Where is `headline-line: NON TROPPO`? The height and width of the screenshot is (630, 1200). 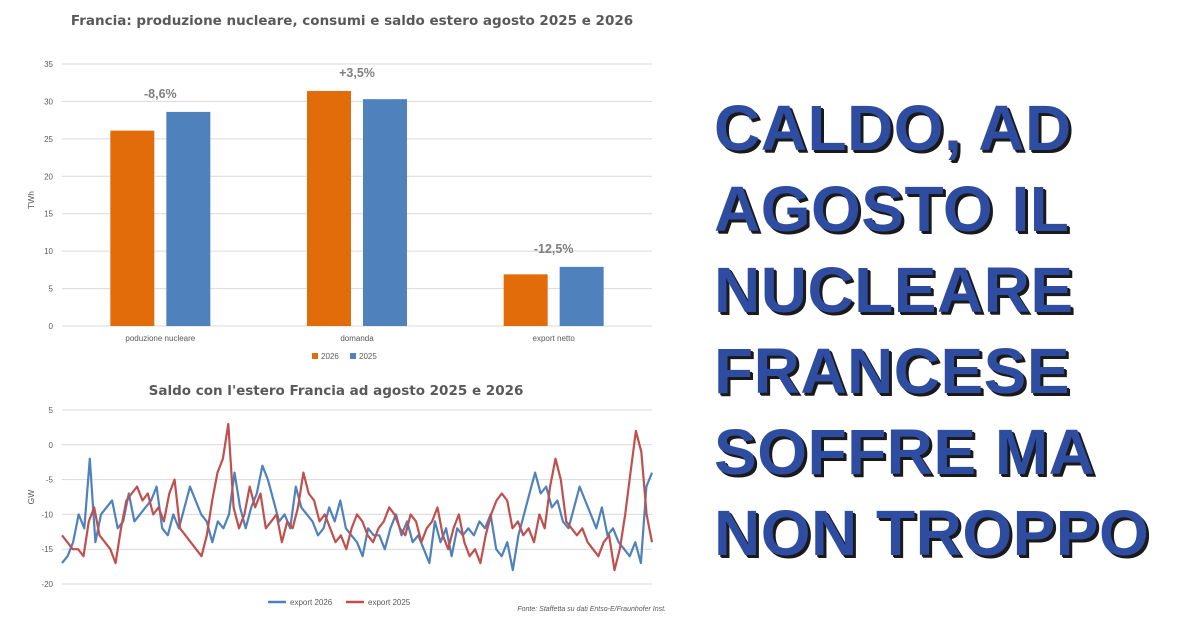
headline-line: NON TROPPO is located at coordinates (932, 533).